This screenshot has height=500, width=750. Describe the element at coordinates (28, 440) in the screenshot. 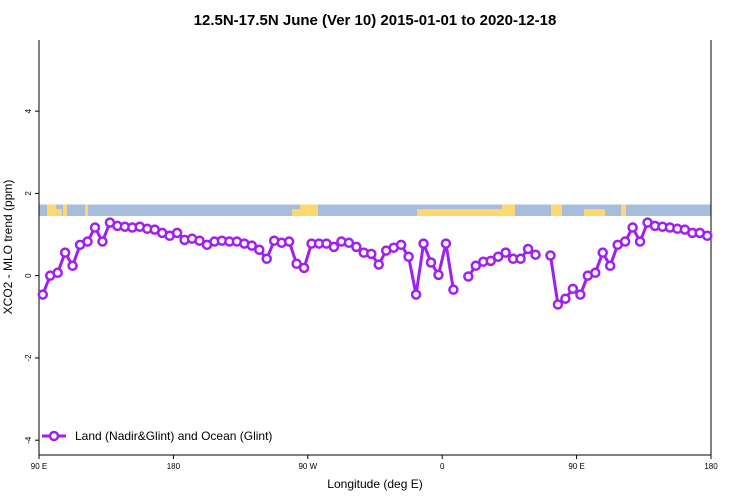

I see `y-tick-label: -4` at that location.